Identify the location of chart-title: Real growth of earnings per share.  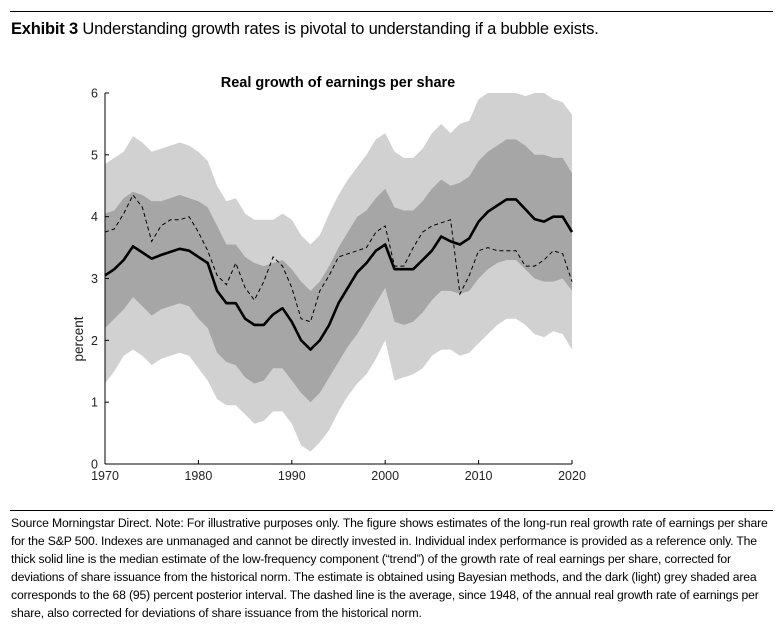
(338, 83).